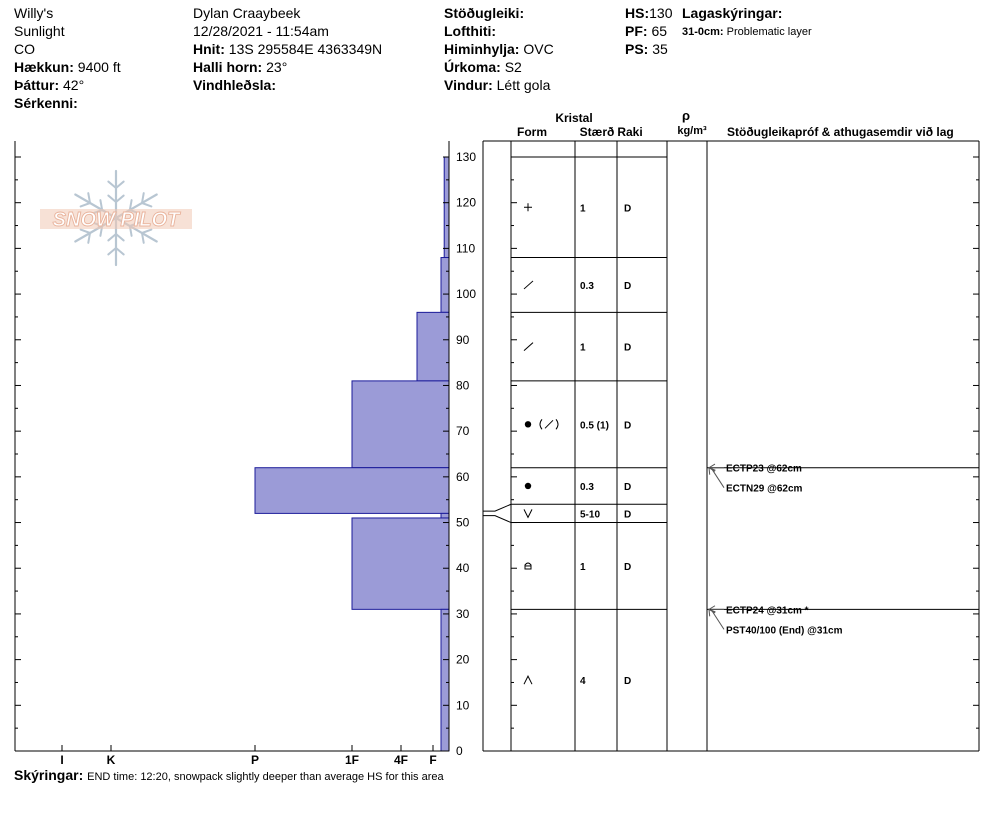  Describe the element at coordinates (692, 131) in the screenshot. I see `col-header-density-unit: kg/m³` at that location.